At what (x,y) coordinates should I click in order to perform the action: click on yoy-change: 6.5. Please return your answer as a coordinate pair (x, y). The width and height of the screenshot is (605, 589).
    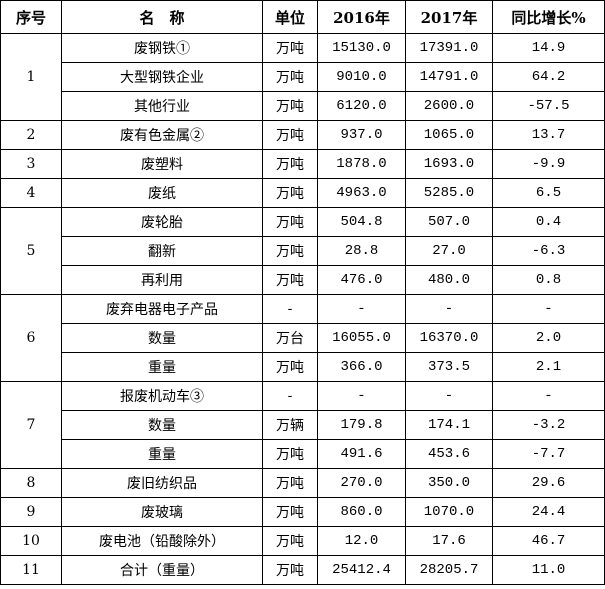
    Looking at the image, I should click on (548, 193).